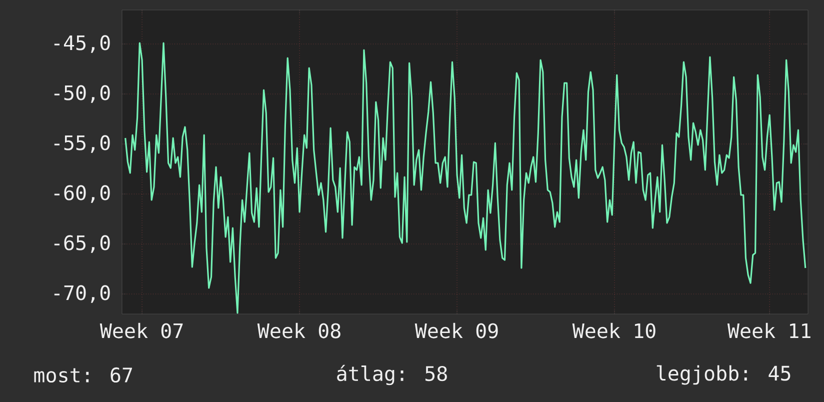 This screenshot has width=824, height=402. Describe the element at coordinates (614, 330) in the screenshot. I see `x-tick-label: Week 10` at that location.